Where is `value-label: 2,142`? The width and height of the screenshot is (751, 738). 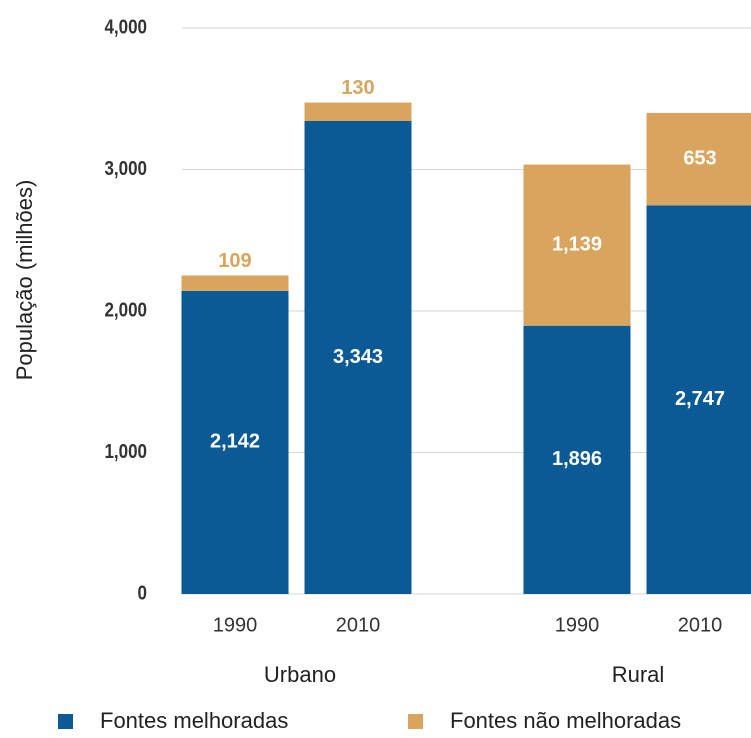
value-label: 2,142 is located at coordinates (235, 442).